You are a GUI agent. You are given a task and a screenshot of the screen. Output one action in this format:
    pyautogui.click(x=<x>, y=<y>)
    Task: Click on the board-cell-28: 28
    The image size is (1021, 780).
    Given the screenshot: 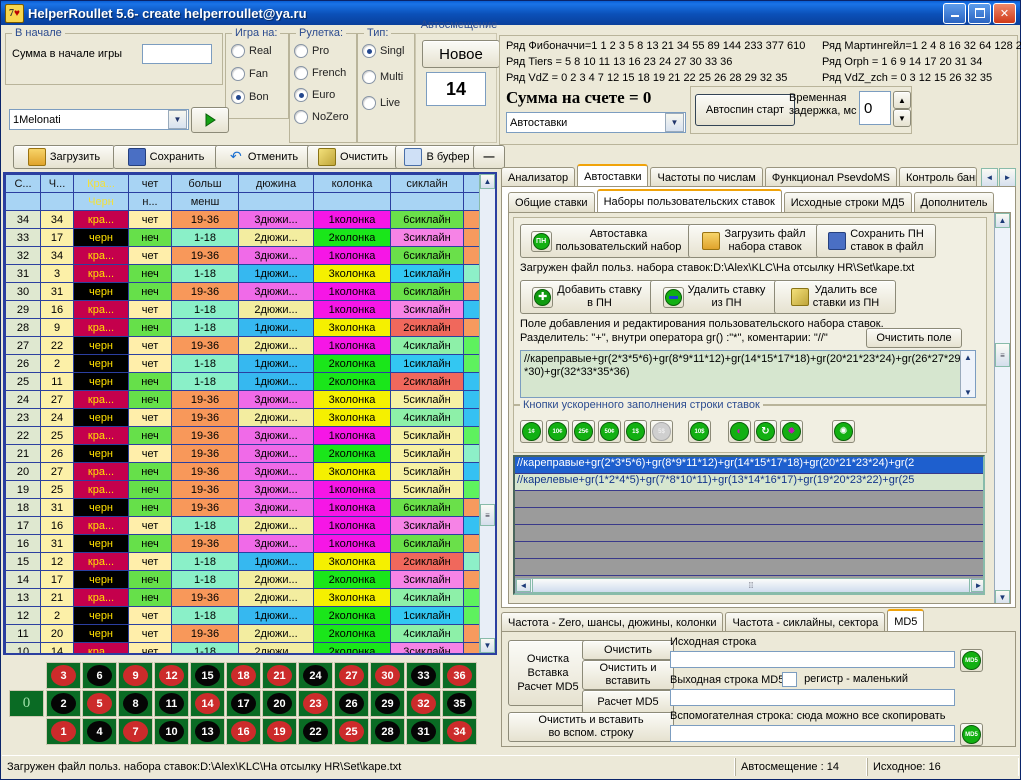 What is the action you would take?
    pyautogui.click(x=387, y=731)
    